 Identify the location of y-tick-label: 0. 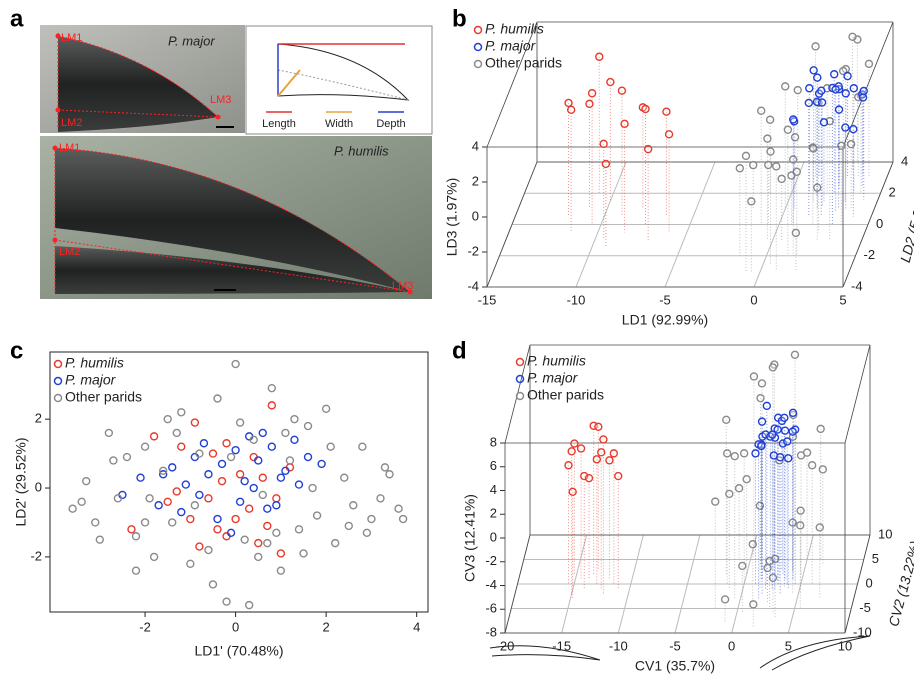
(879, 223).